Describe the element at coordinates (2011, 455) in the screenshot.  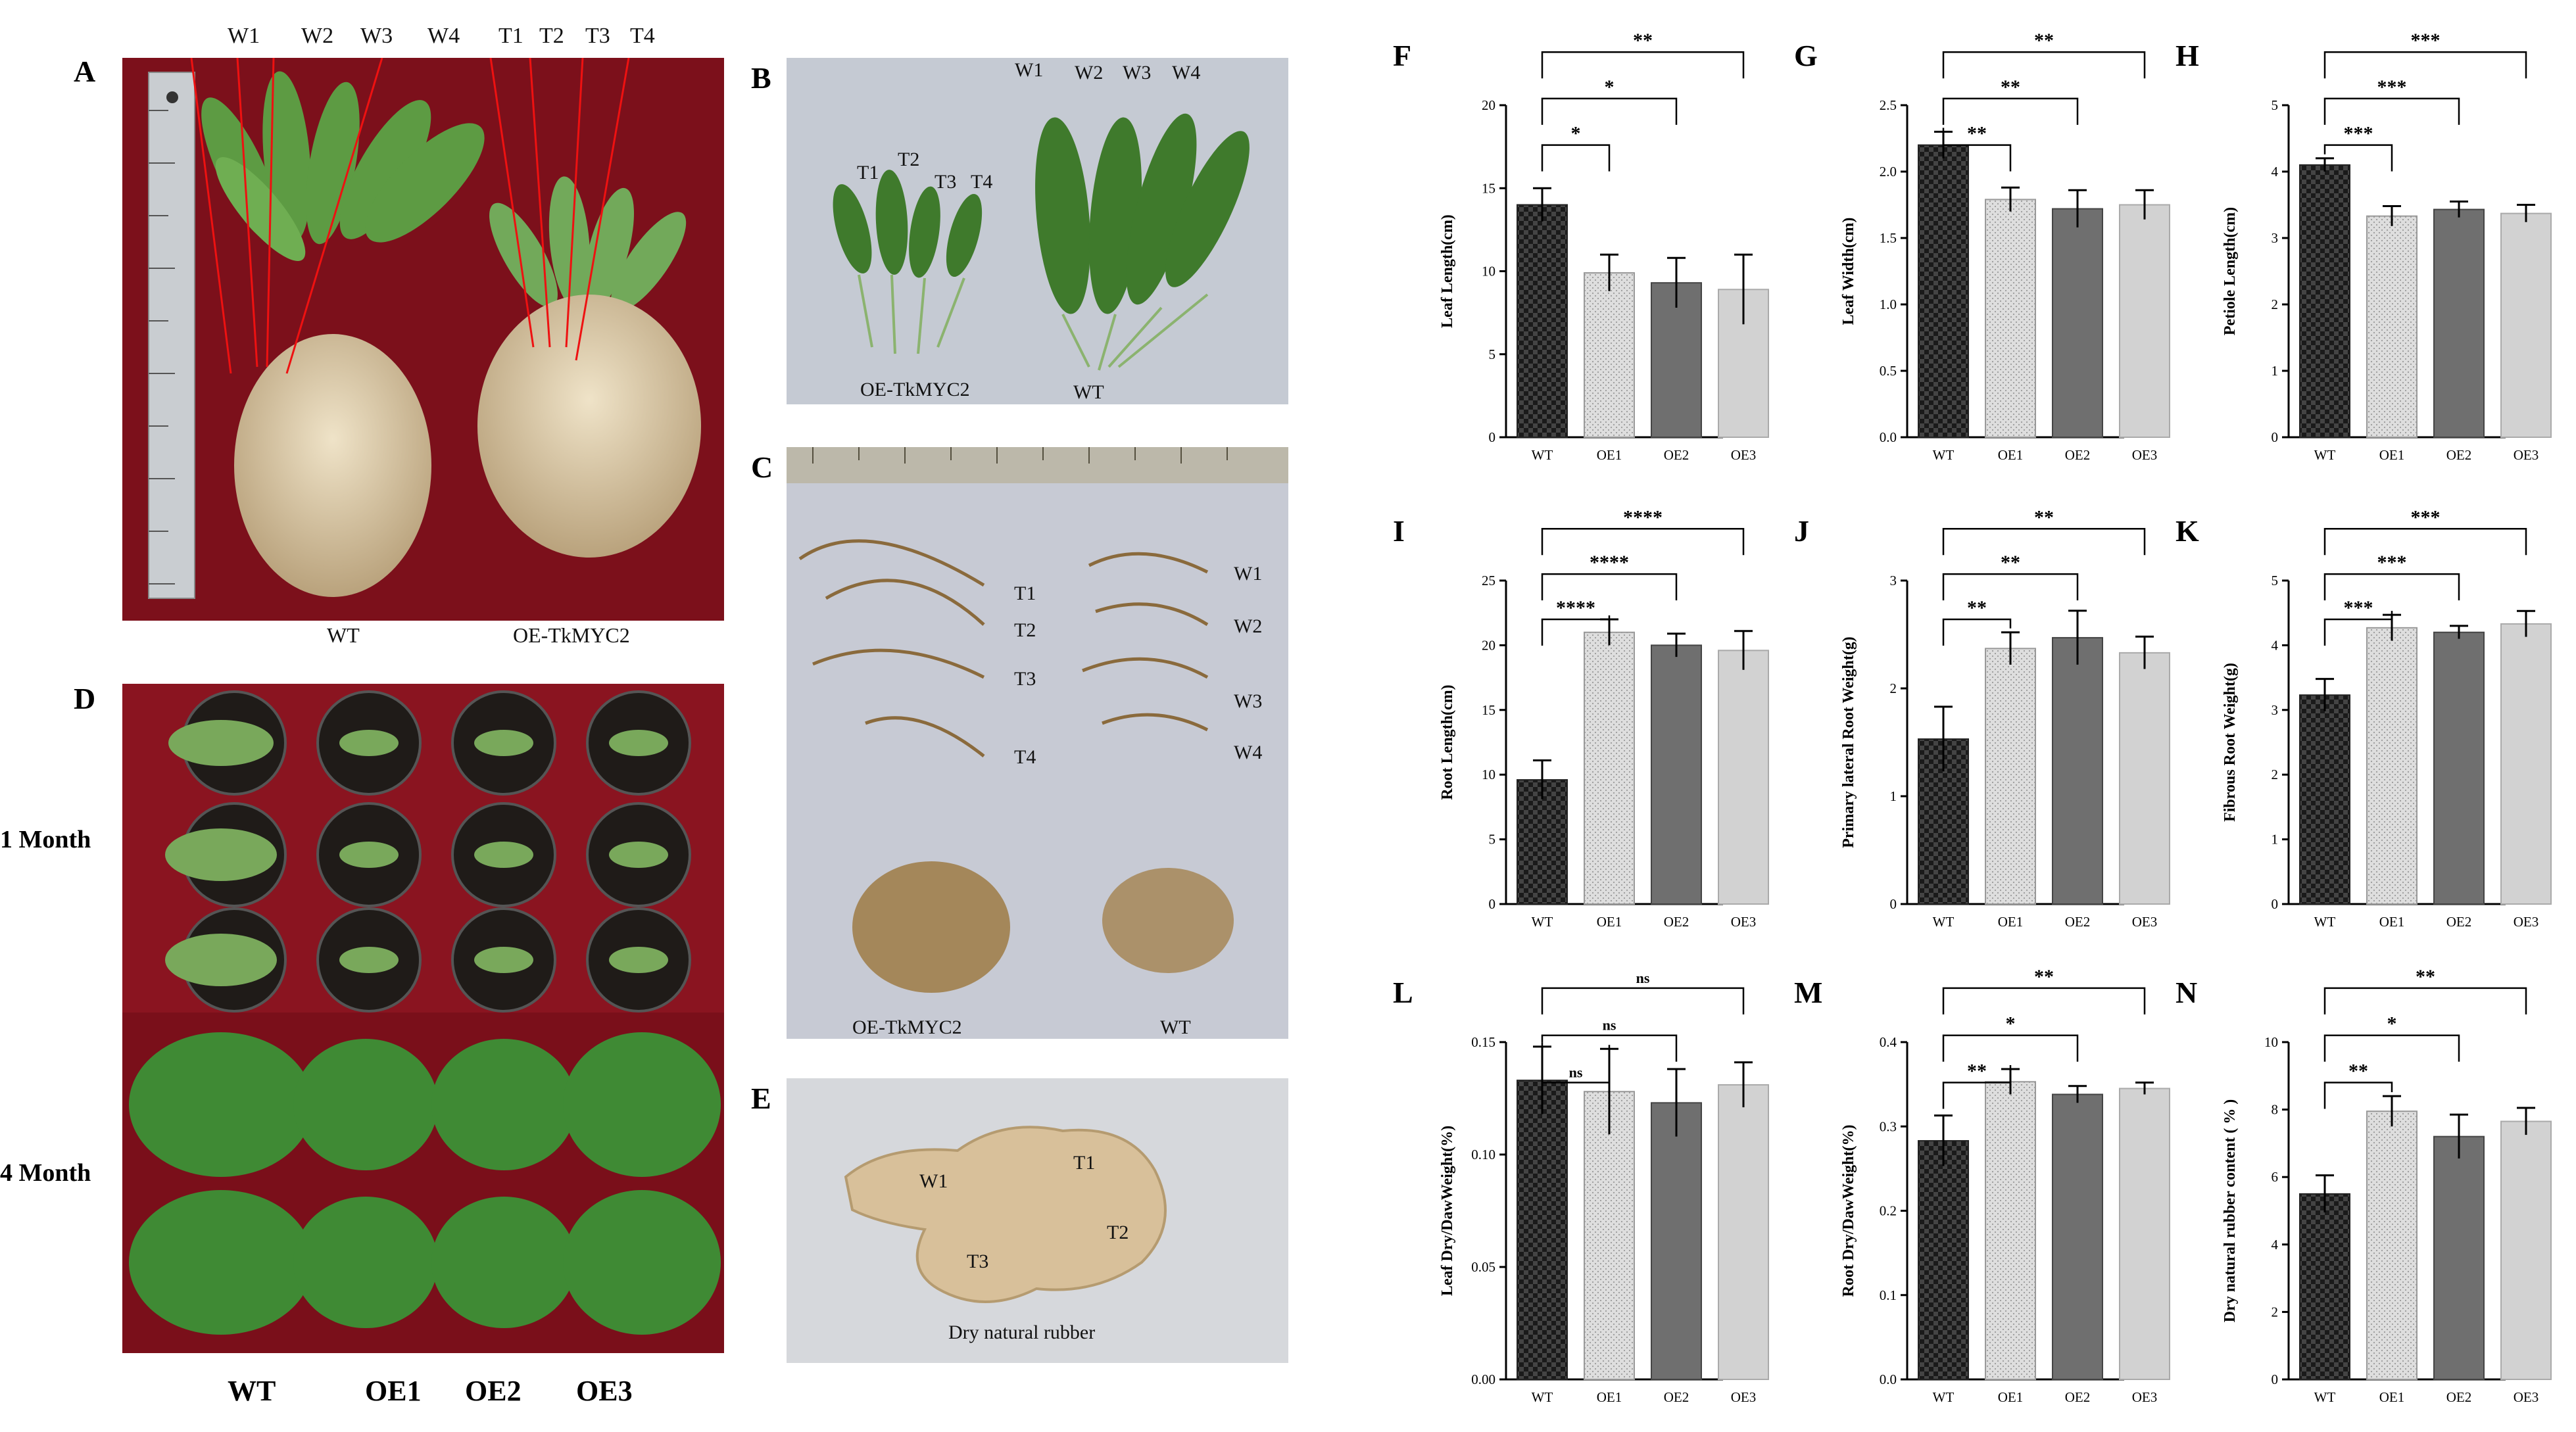
I see `chart-g-x-tick-label: OE1` at that location.